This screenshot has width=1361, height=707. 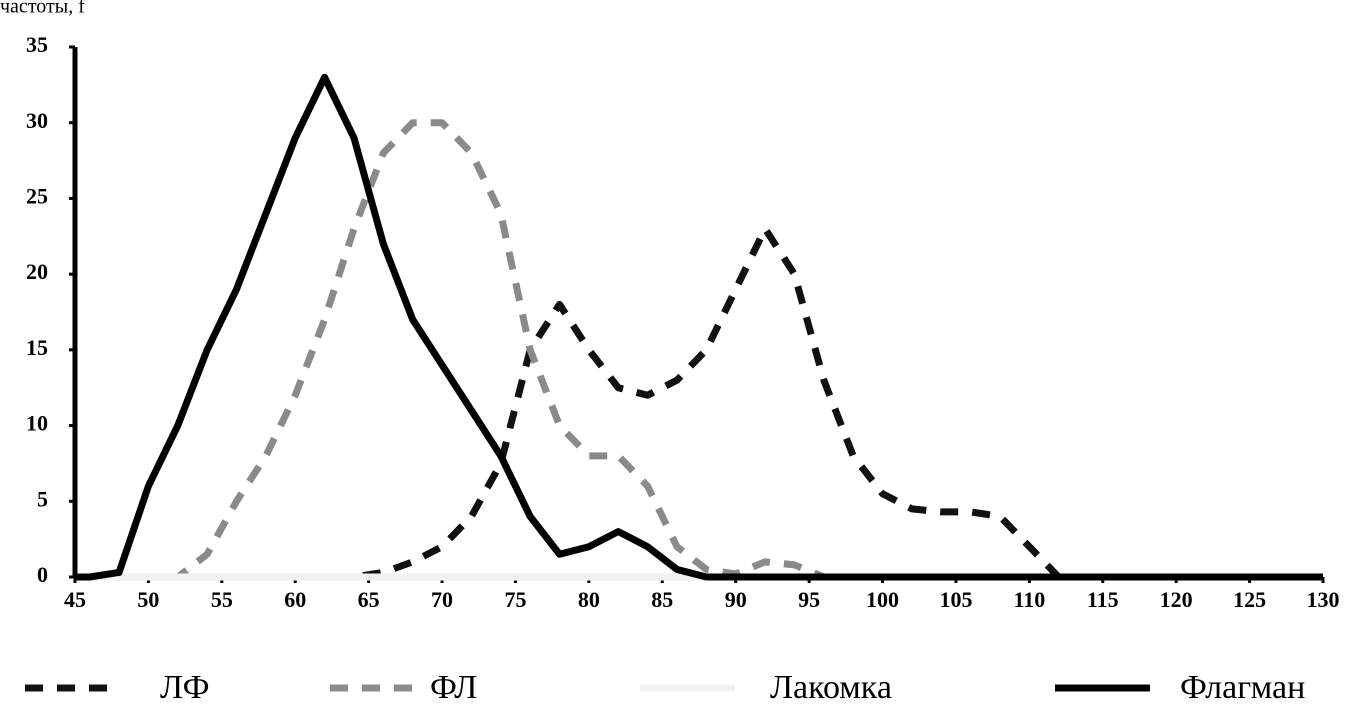 I want to click on x-tick-label: 85, so click(x=662, y=599).